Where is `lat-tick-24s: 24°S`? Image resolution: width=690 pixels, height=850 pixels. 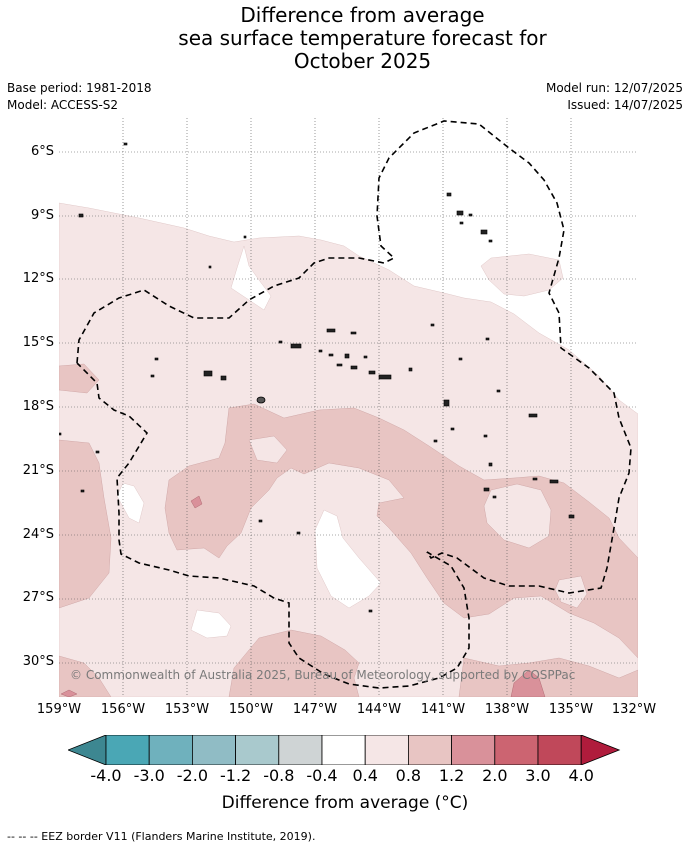 lat-tick-24s: 24°S is located at coordinates (38, 534).